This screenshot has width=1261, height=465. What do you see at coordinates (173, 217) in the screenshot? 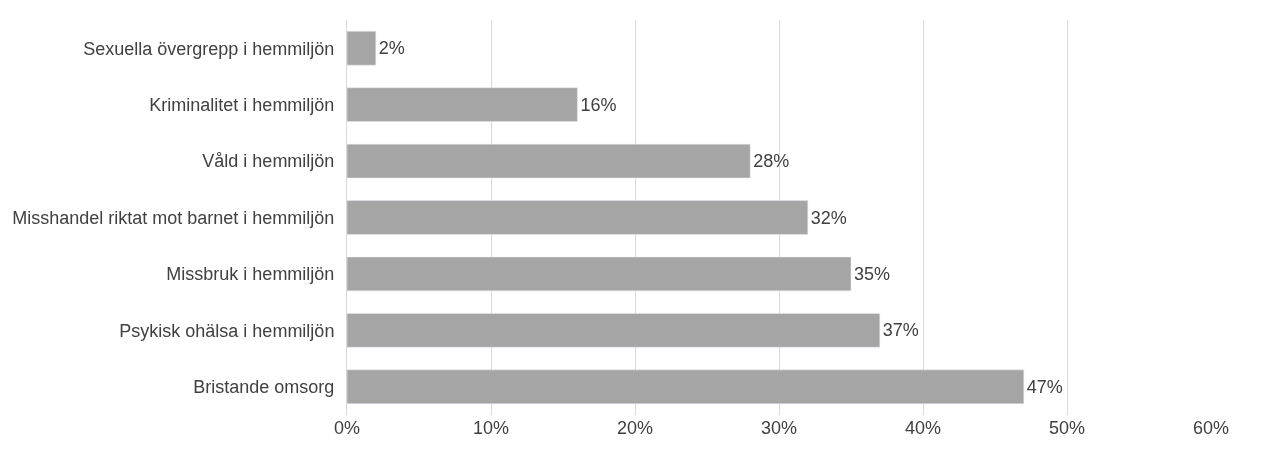
I see `y-tick-label: Misshandel riktat mot barnet i hemmiljön` at bounding box center [173, 217].